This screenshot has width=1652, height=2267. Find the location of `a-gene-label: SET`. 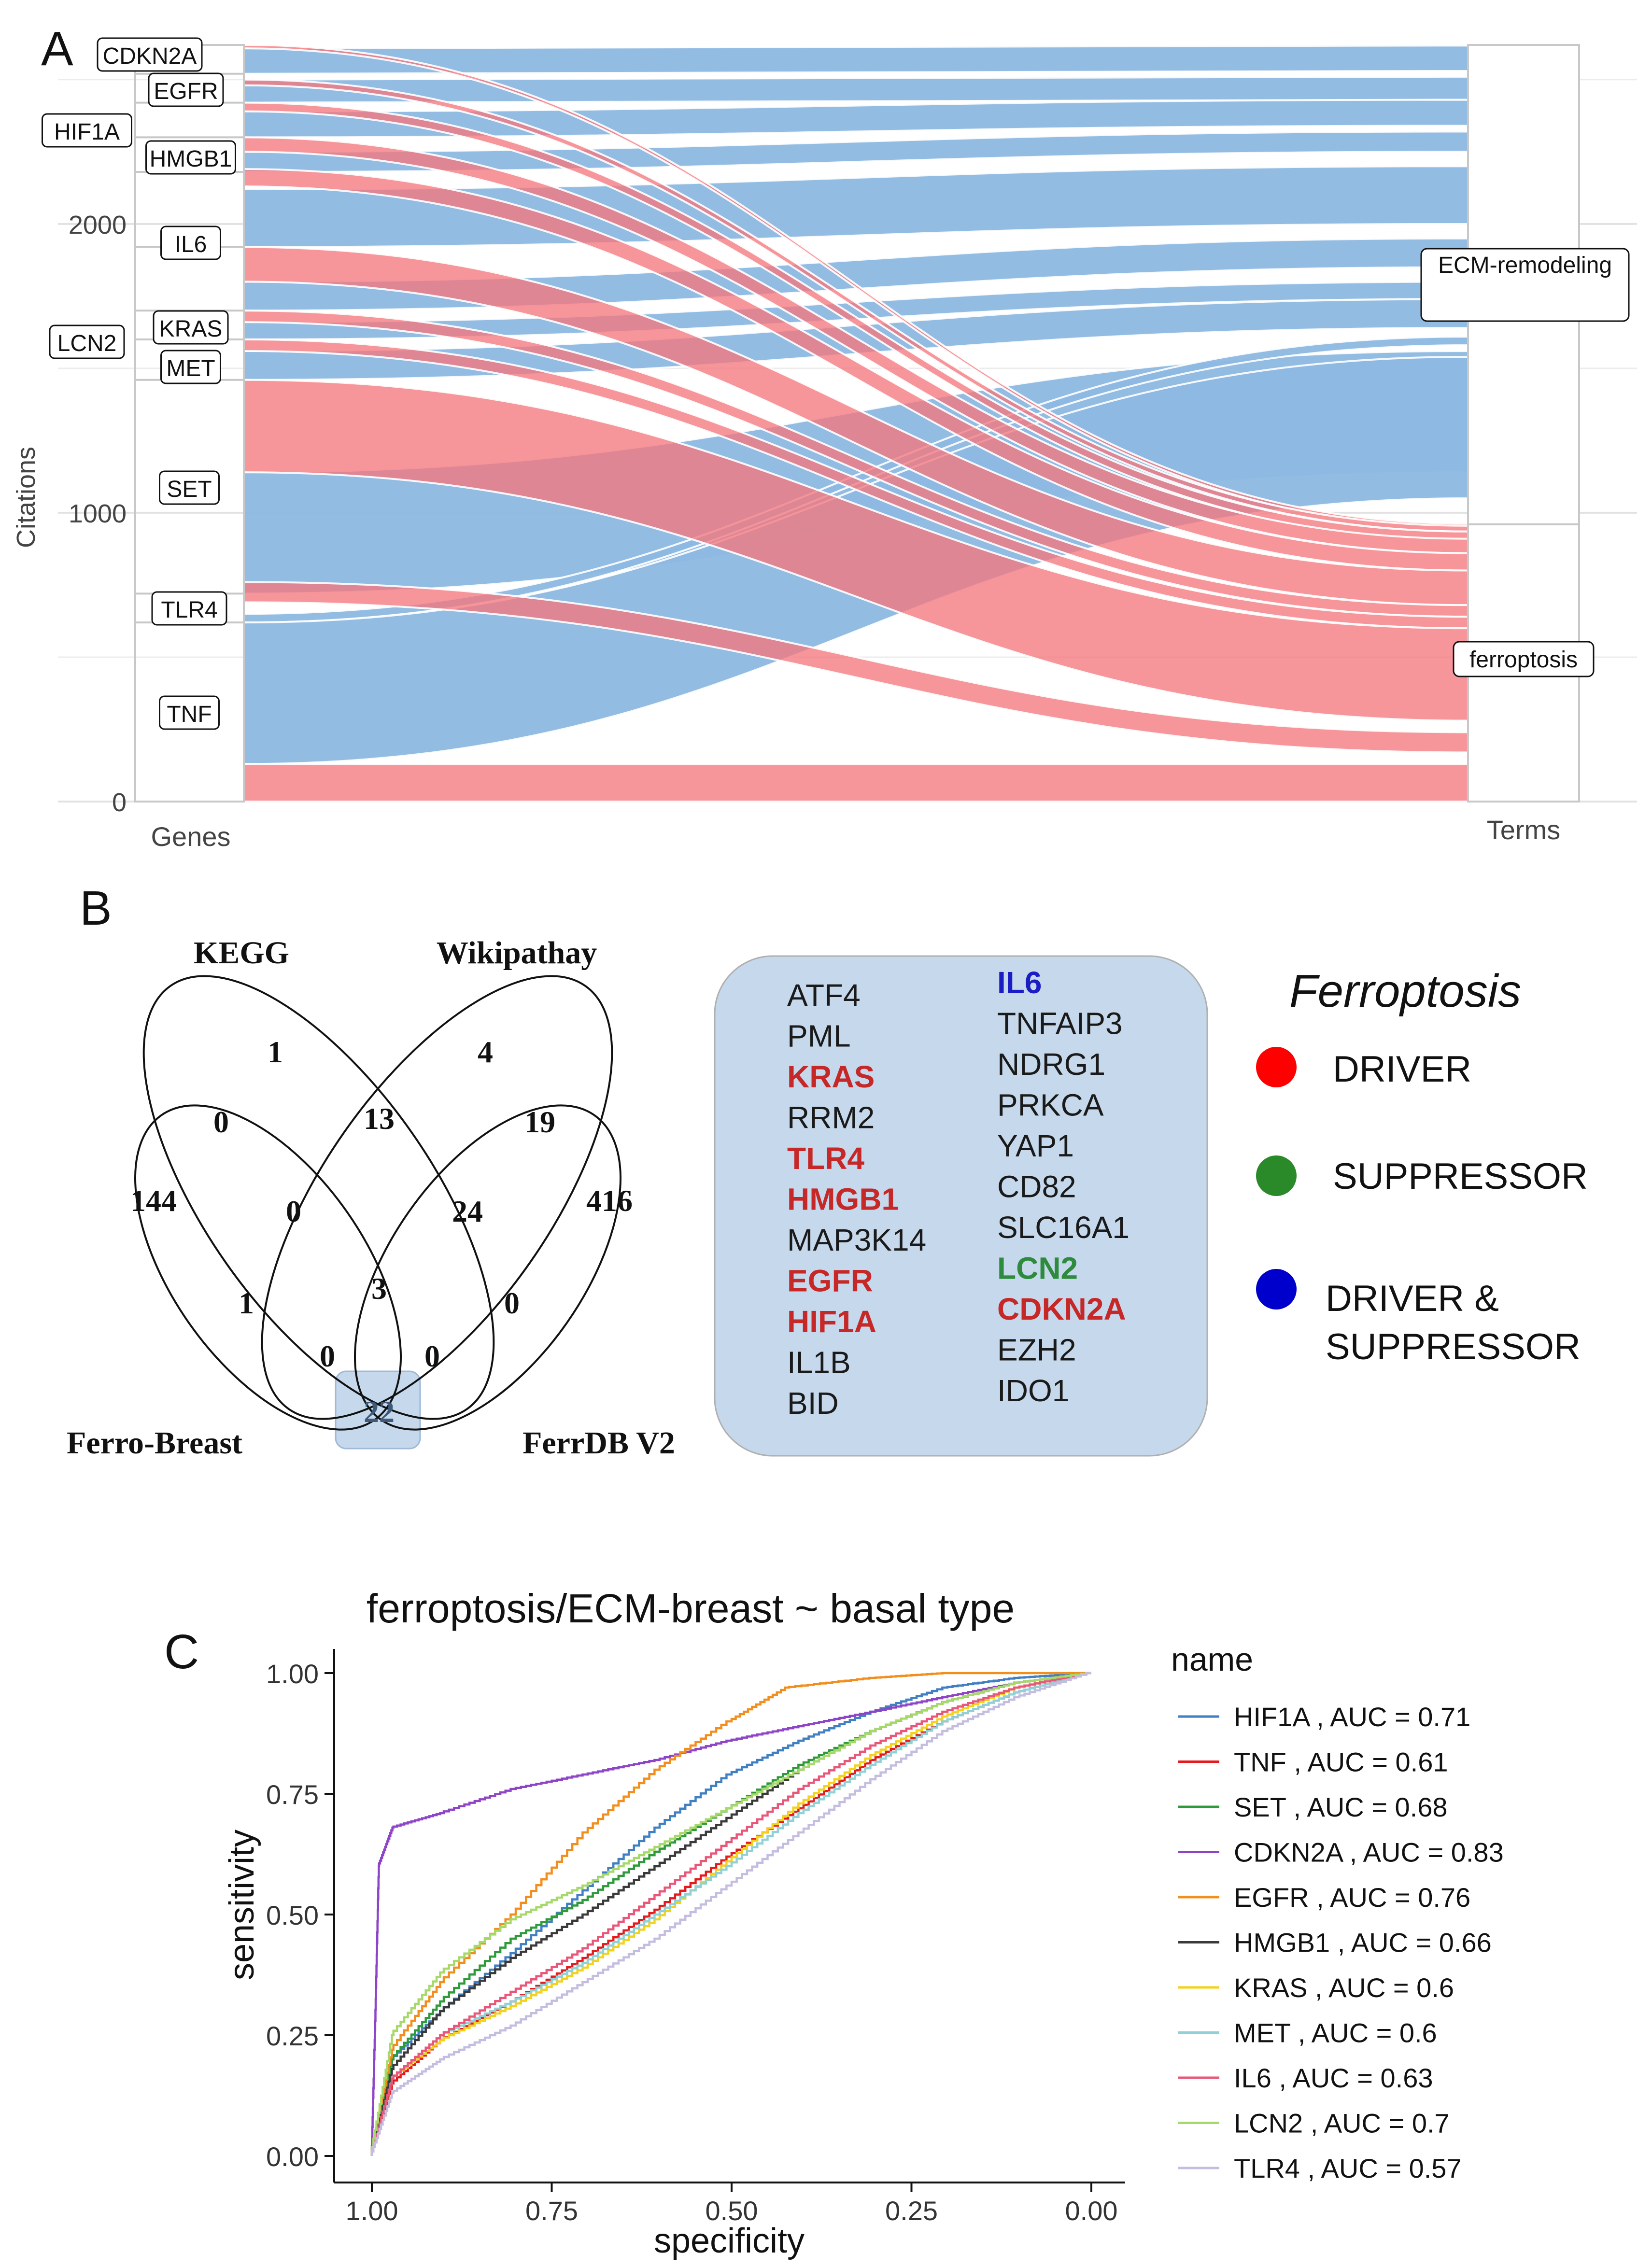

a-gene-label: SET is located at coordinates (189, 489).